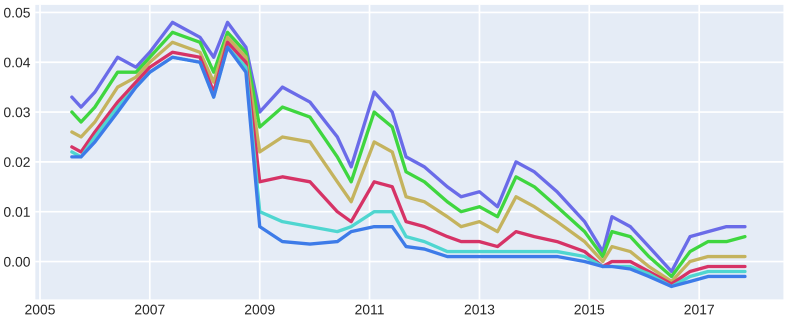 This screenshot has height=329, width=785. What do you see at coordinates (17, 13) in the screenshot?
I see `y-tick-label: 0.05` at bounding box center [17, 13].